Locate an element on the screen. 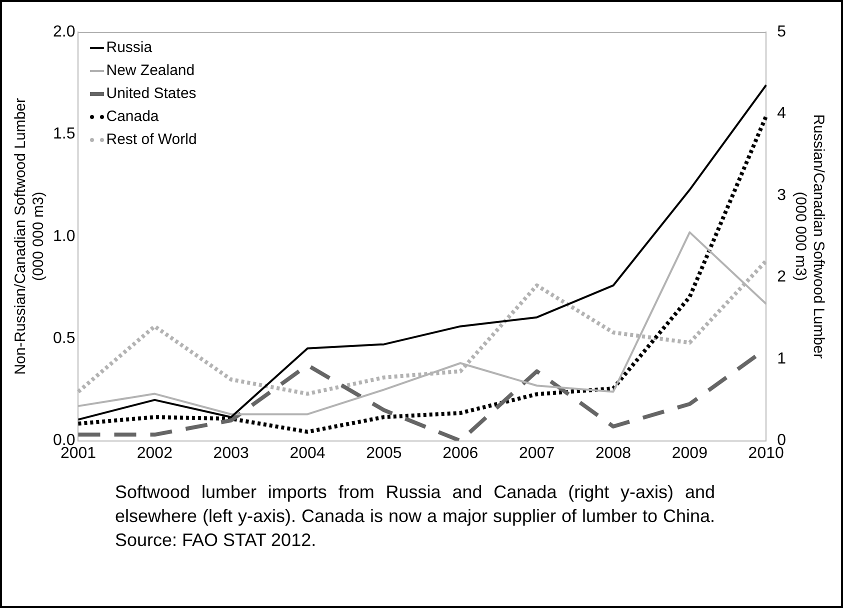  x-tick-label: 2005 is located at coordinates (384, 453).